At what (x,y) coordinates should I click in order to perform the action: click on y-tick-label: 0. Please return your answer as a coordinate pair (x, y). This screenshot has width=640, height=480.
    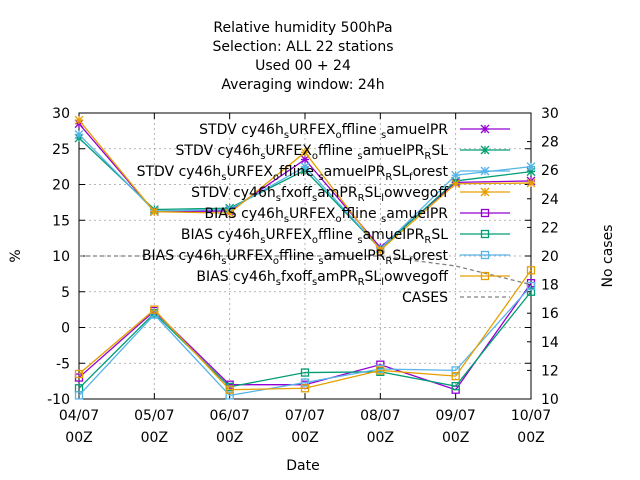
    Looking at the image, I should click on (65, 329).